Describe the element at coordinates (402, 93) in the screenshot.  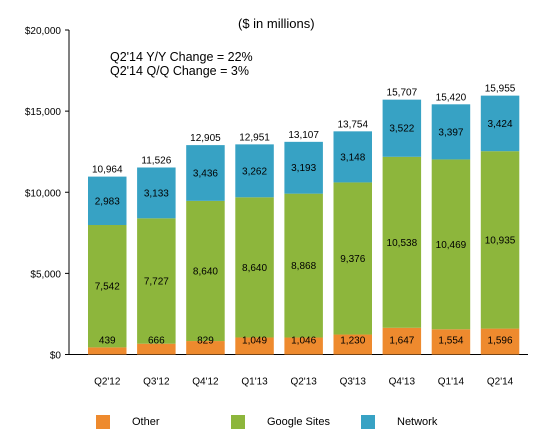
I see `total-label: 15,707` at that location.